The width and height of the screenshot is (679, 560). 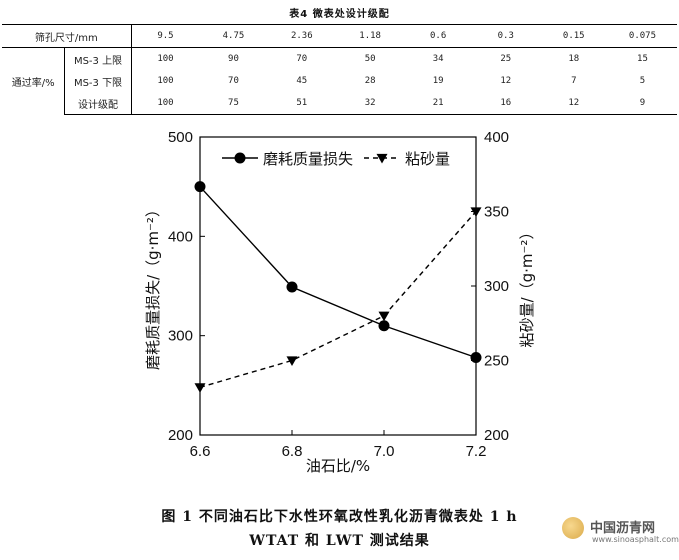 I want to click on x-tick-label: 6.6, so click(x=200, y=451).